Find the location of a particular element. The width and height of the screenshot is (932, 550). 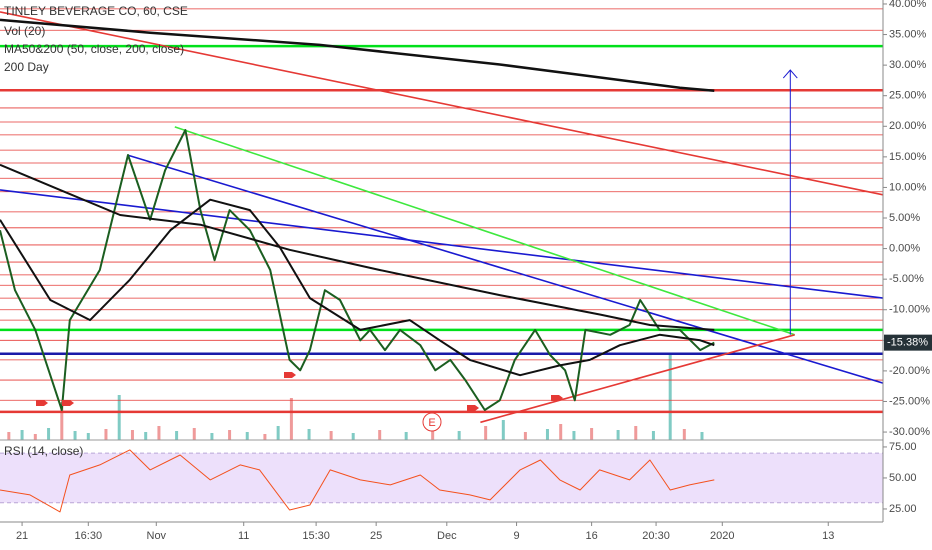

earnings-marker is located at coordinates (432, 422).